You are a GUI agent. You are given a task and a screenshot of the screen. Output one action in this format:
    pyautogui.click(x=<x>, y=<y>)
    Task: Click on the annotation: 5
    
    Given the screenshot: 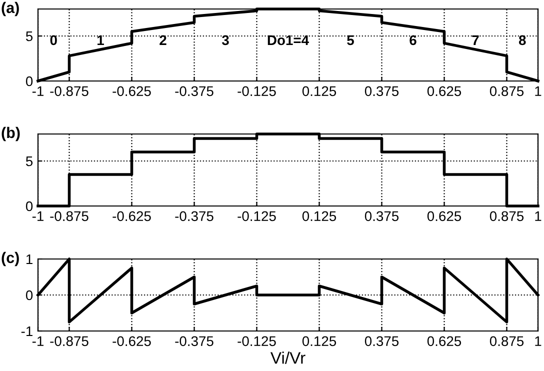 What is the action you would take?
    pyautogui.click(x=350, y=40)
    